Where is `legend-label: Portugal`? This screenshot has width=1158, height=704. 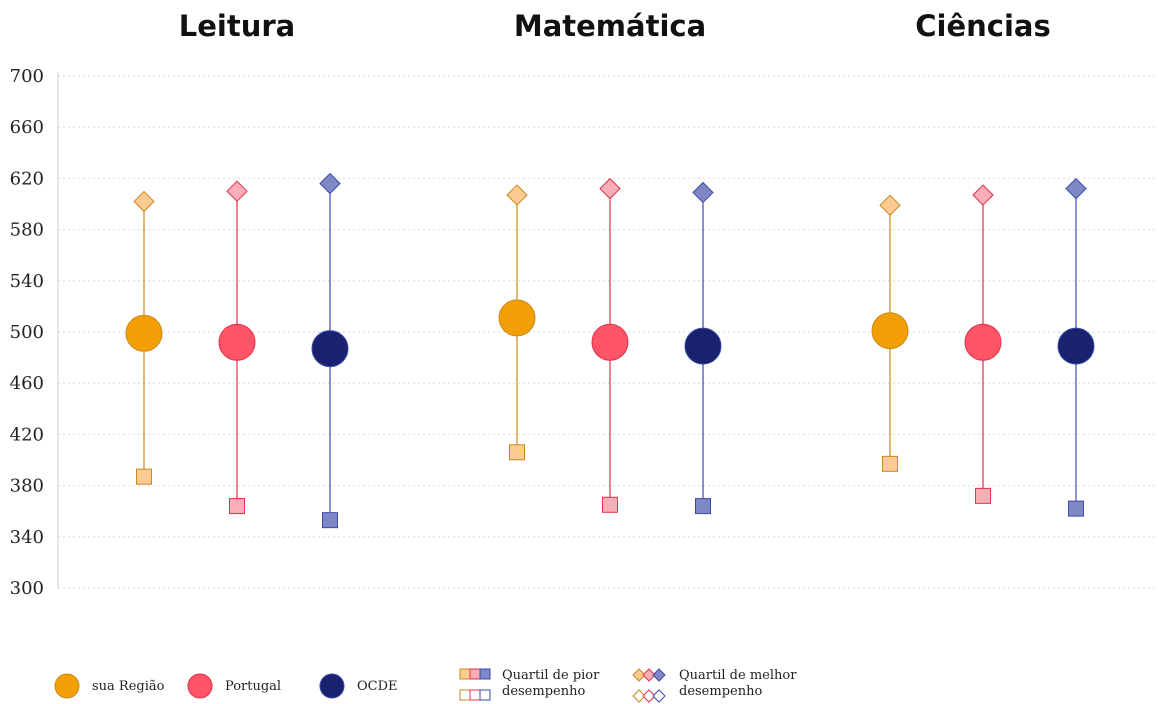
legend-label: Portugal is located at coordinates (253, 686).